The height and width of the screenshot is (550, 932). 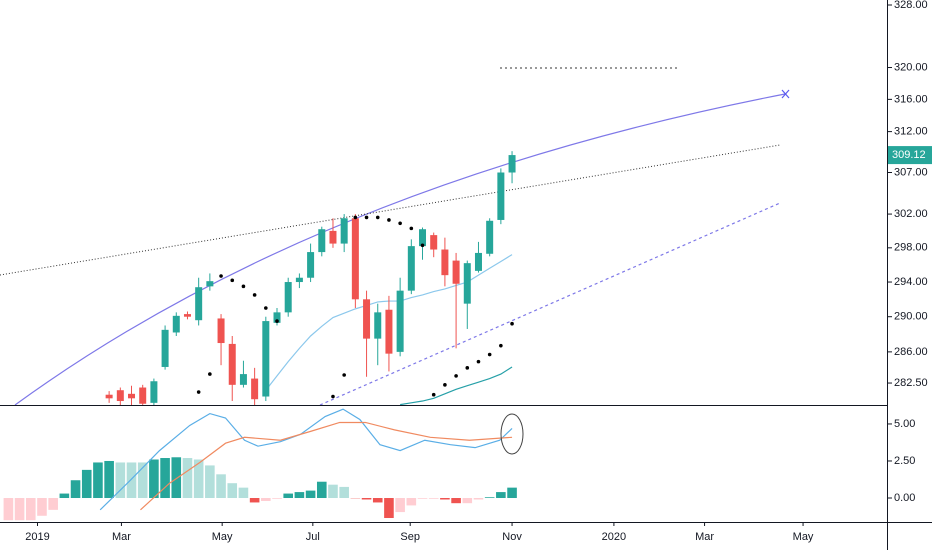 What do you see at coordinates (512, 537) in the screenshot?
I see `x-tick-label: Nov` at bounding box center [512, 537].